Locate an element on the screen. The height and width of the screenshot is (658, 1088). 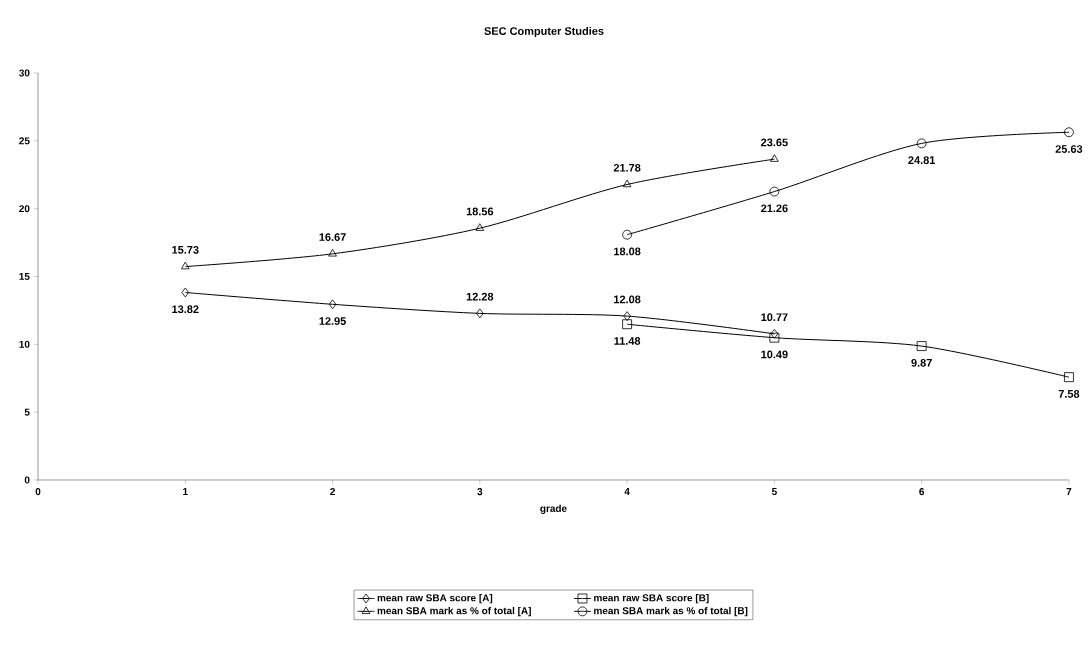
data-label: 16.67 is located at coordinates (332, 237).